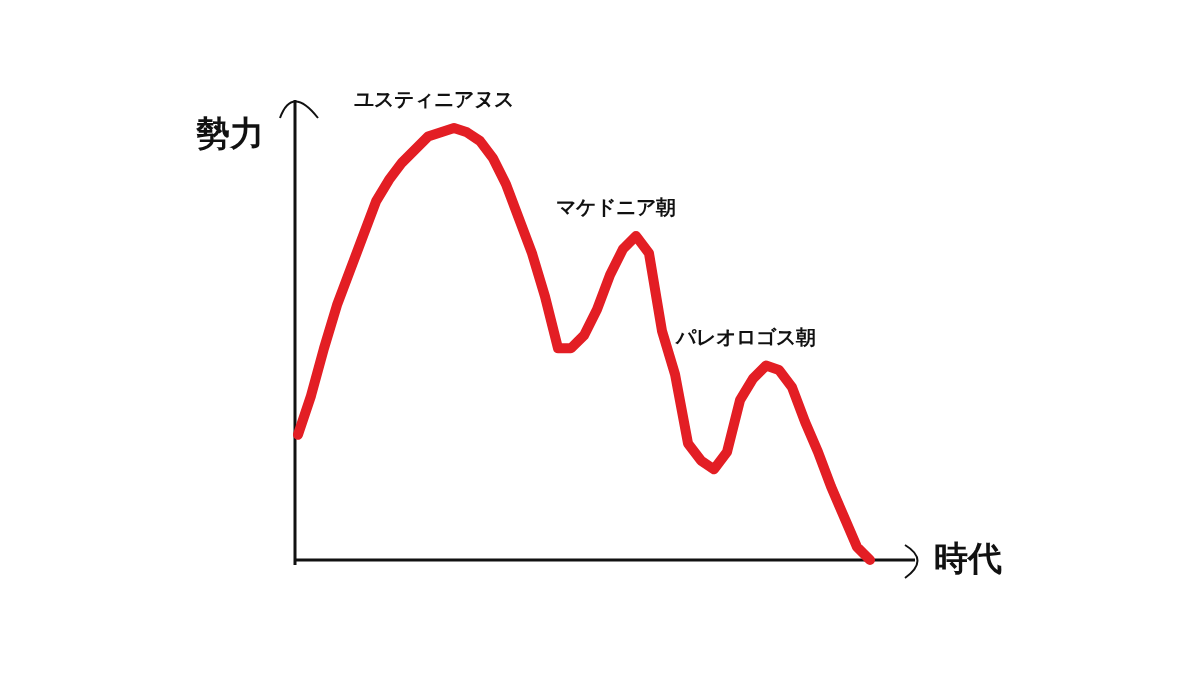 The width and height of the screenshot is (1200, 675). I want to click on annotation: マケドニア朝, so click(616, 207).